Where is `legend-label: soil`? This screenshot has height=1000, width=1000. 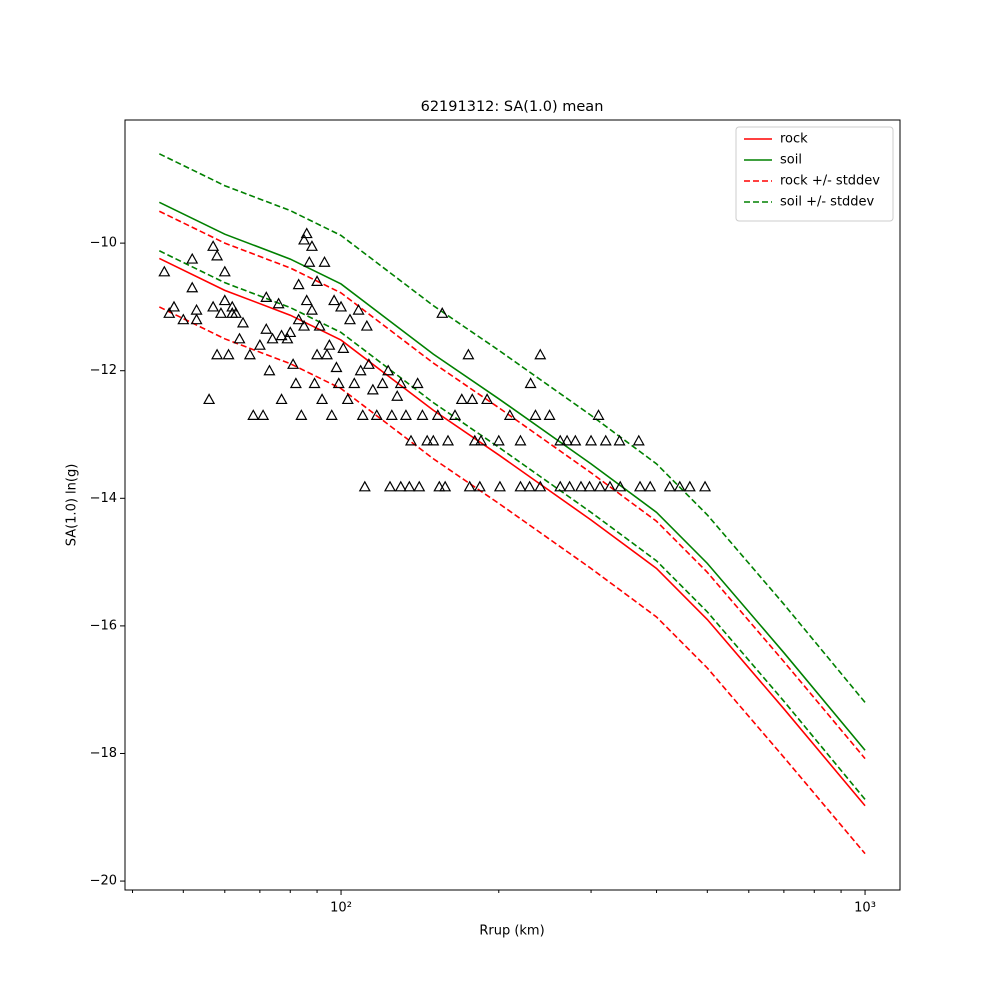
legend-label: soil is located at coordinates (791, 160).